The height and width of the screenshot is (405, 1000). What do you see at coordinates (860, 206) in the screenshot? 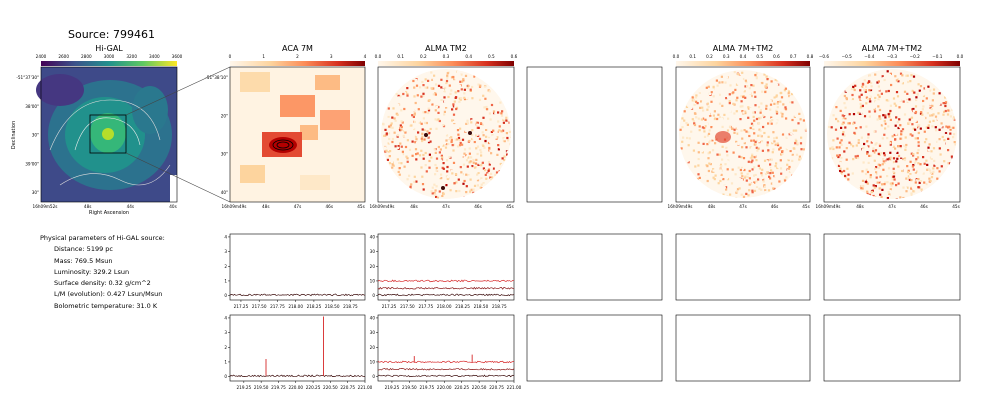
I see `alma7mtm2b-xtick: 48s` at bounding box center [860, 206].